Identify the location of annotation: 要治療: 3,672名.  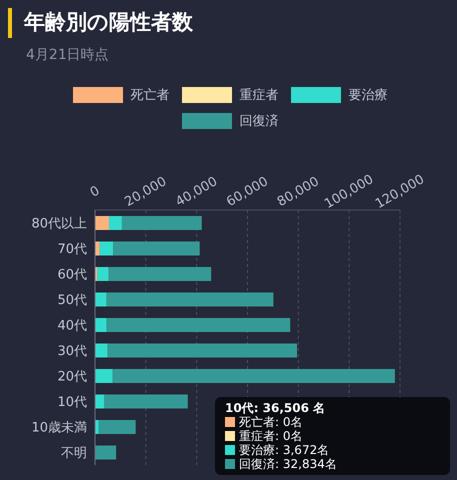
(284, 450).